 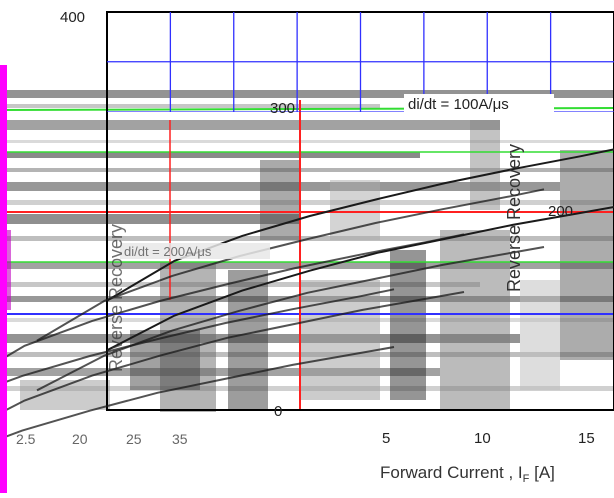 I want to click on x-tick-label-garbled: 2.5, so click(x=26, y=439).